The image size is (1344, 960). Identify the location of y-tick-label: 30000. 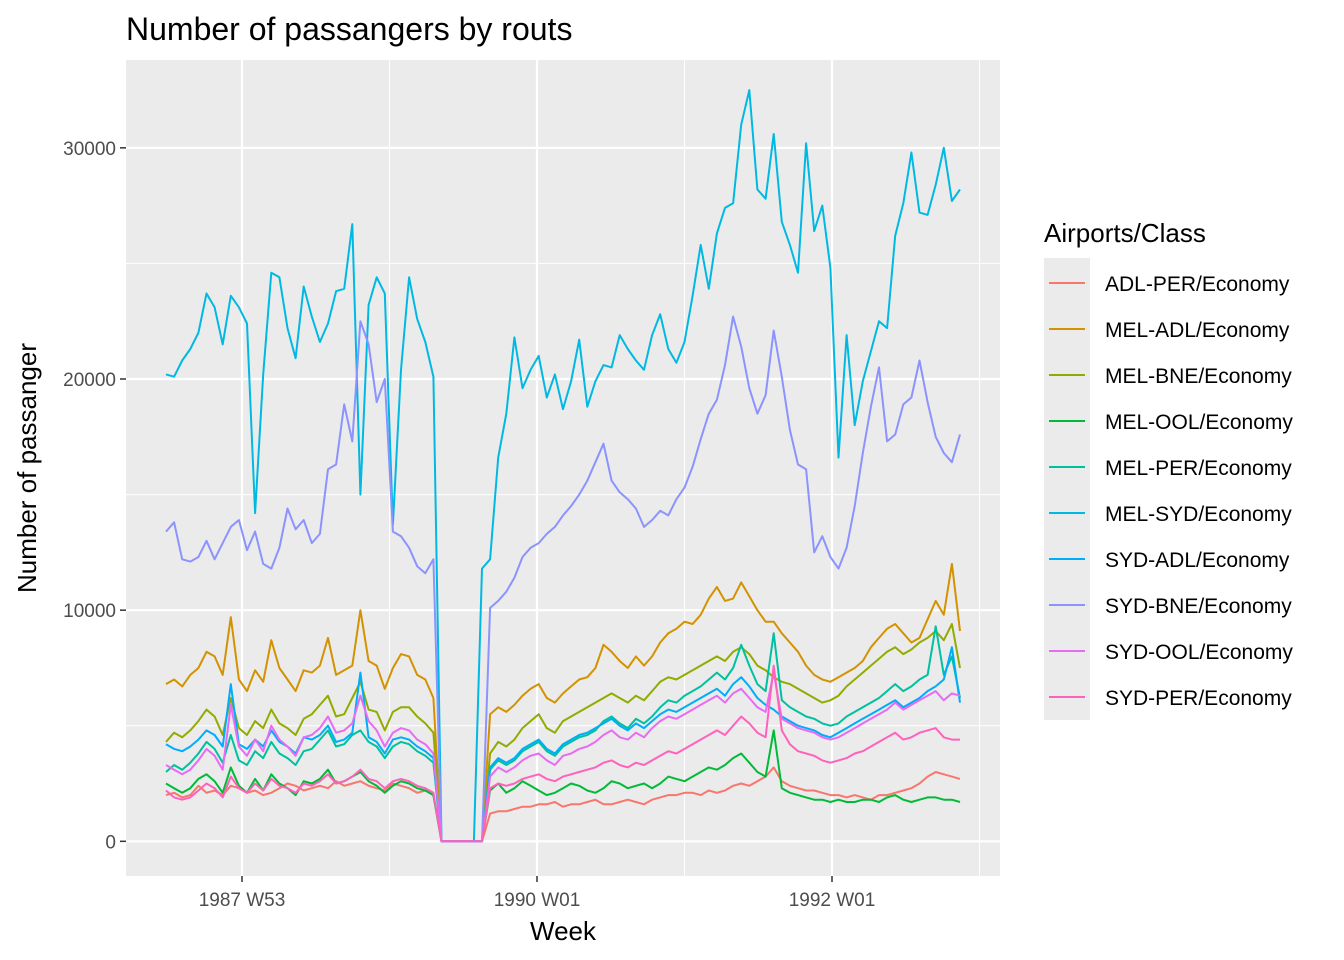
(89, 149).